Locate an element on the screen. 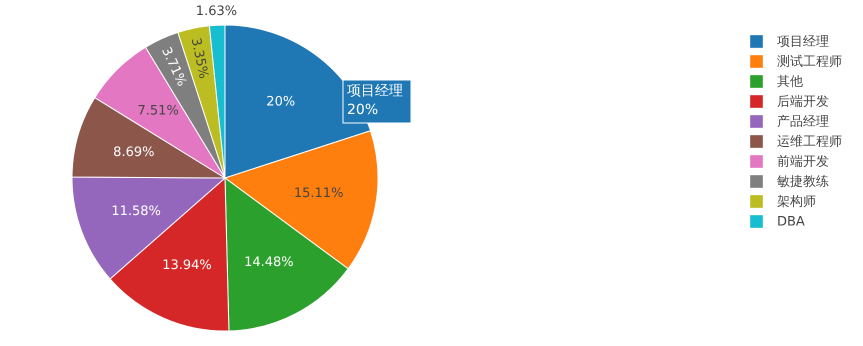 The height and width of the screenshot is (346, 863). data-label: 7.51% is located at coordinates (158, 111).